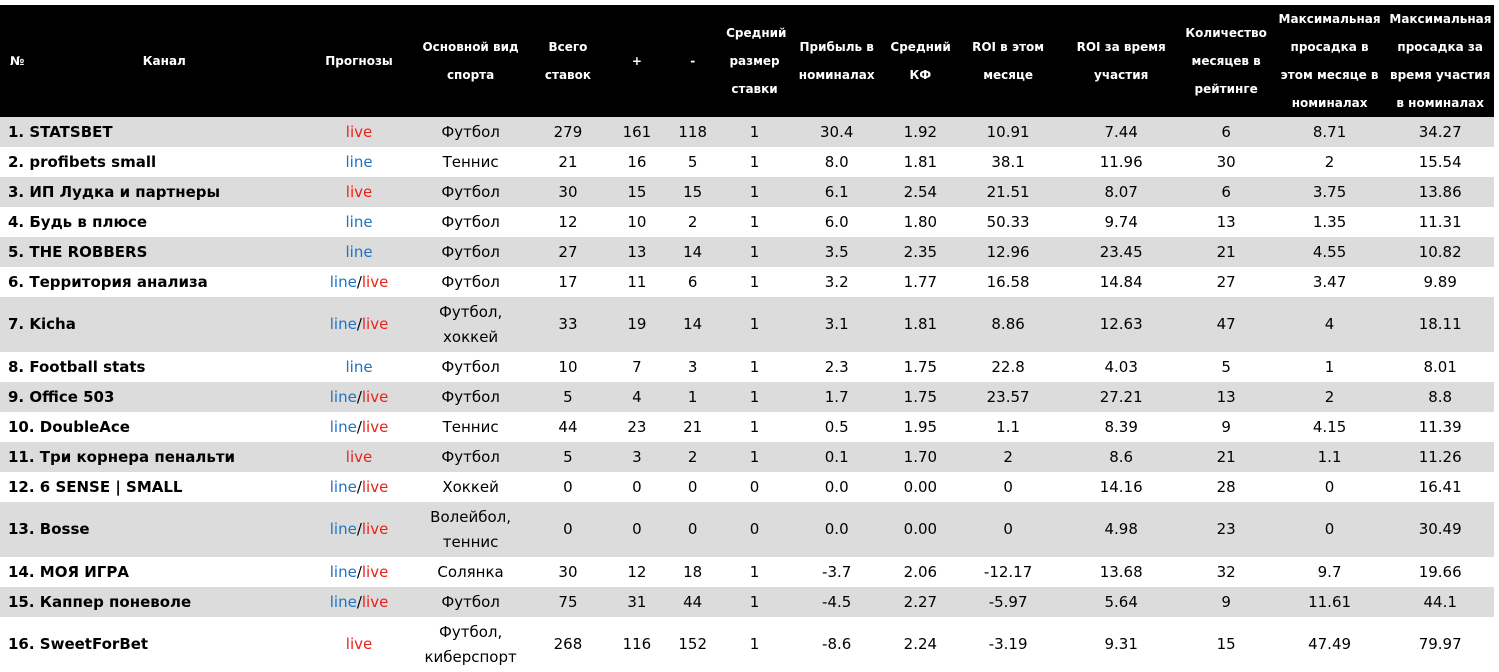 The height and width of the screenshot is (672, 1499). I want to click on plus-cell: 161, so click(637, 132).